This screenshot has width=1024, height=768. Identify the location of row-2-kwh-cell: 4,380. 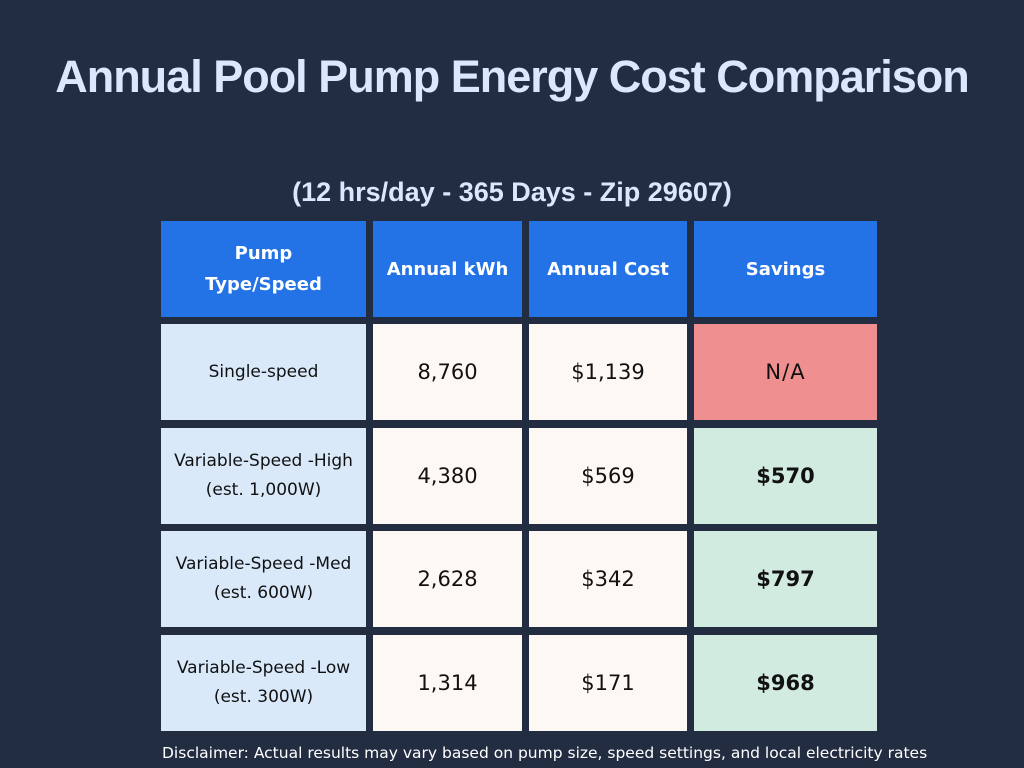
(447, 476).